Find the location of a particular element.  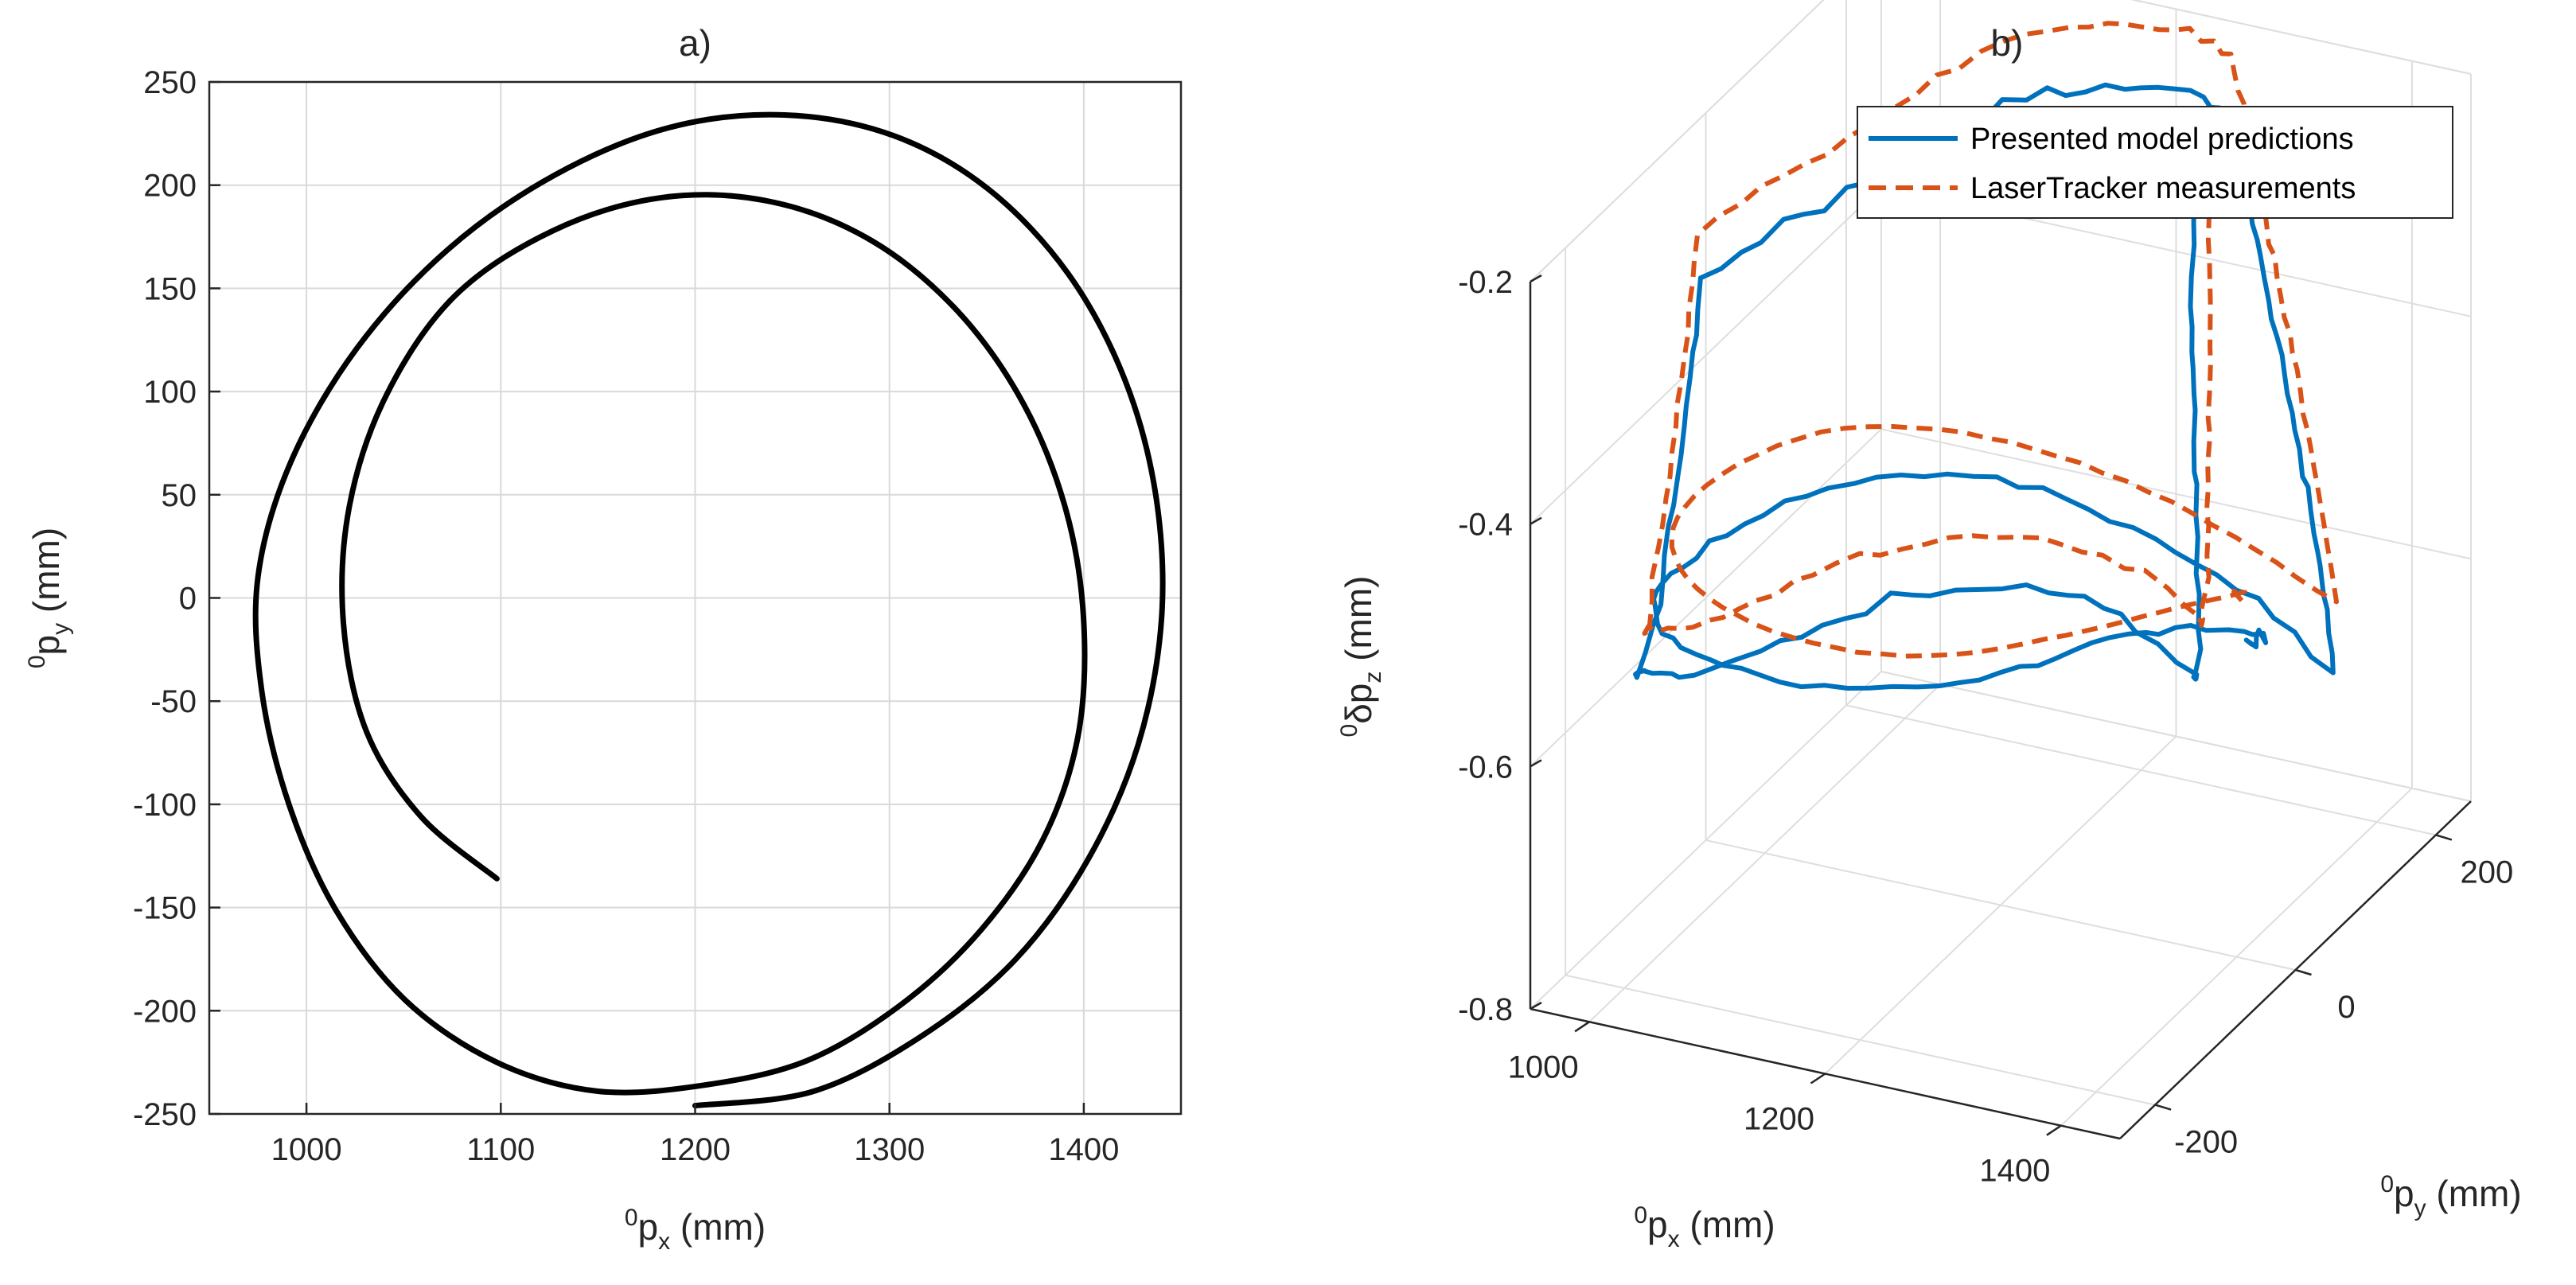

b-backwall-z-gridline is located at coordinates (2176, 494).